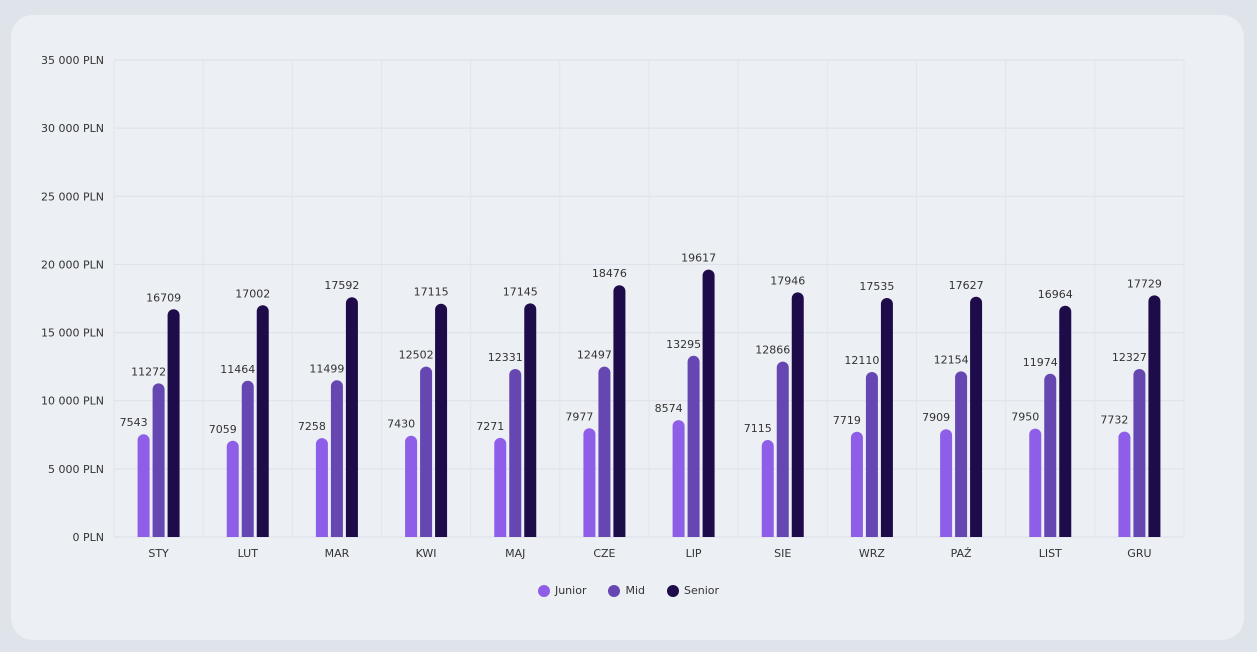 This screenshot has width=1257, height=652. I want to click on bar-junior-paź, so click(946, 483).